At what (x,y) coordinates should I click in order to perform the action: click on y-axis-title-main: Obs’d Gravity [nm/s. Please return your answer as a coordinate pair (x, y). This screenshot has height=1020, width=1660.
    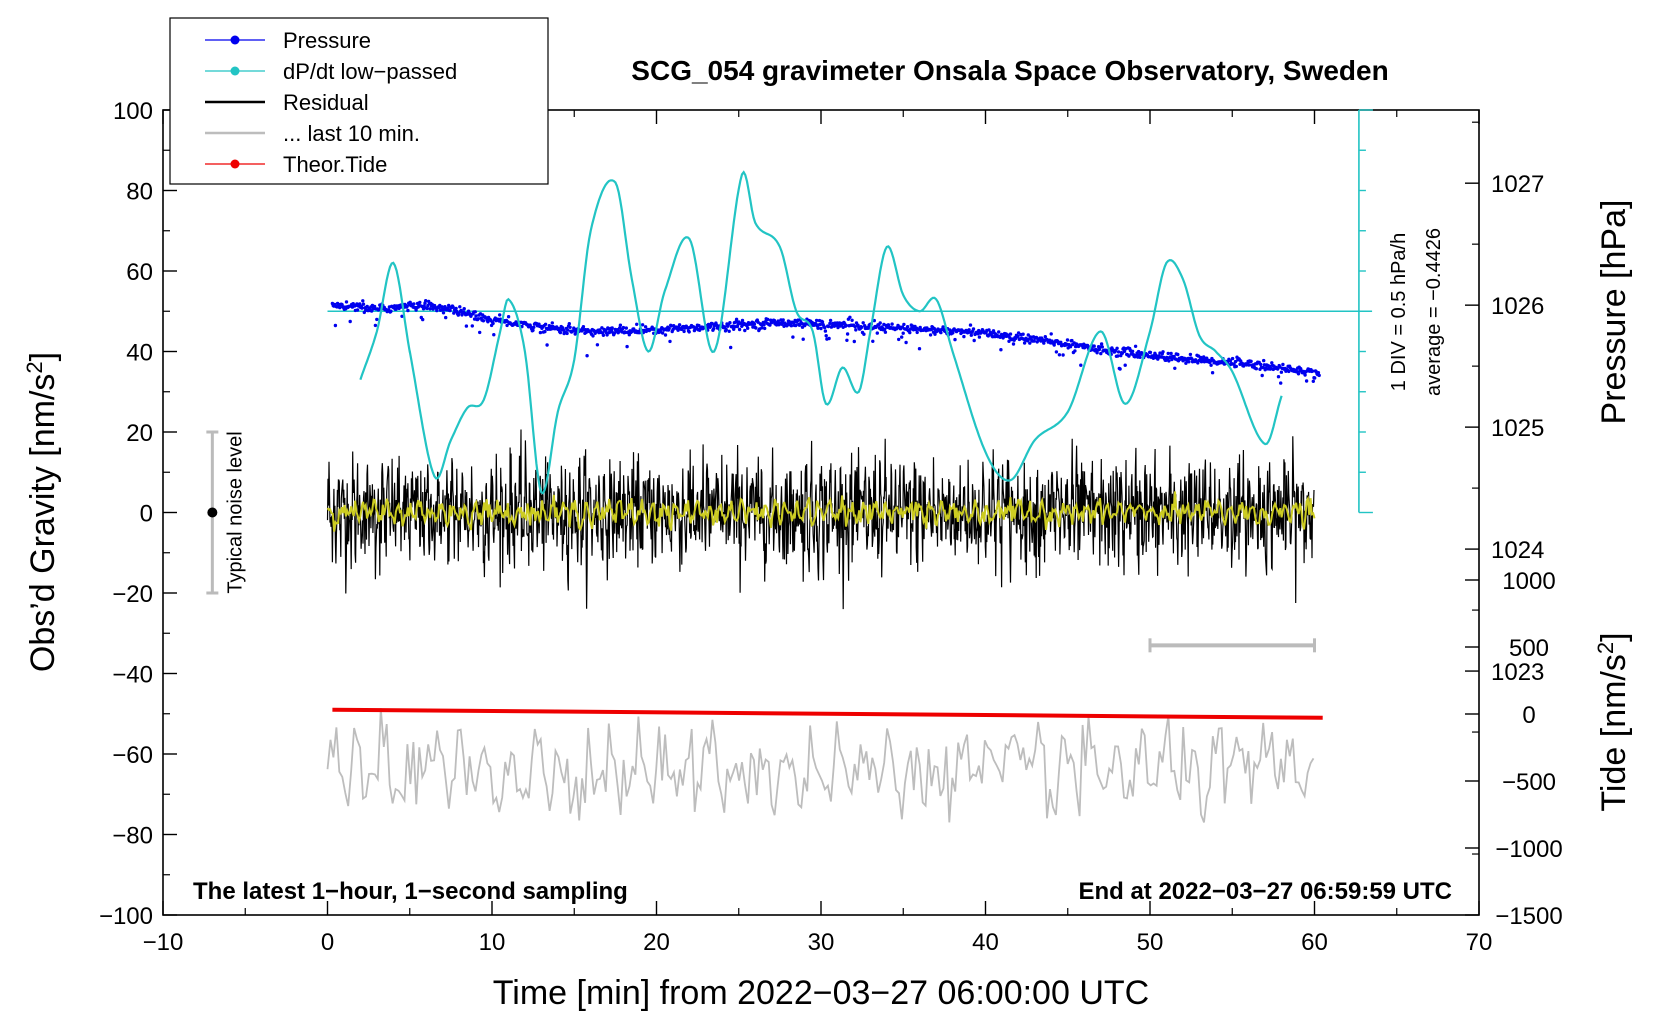
    Looking at the image, I should click on (43, 523).